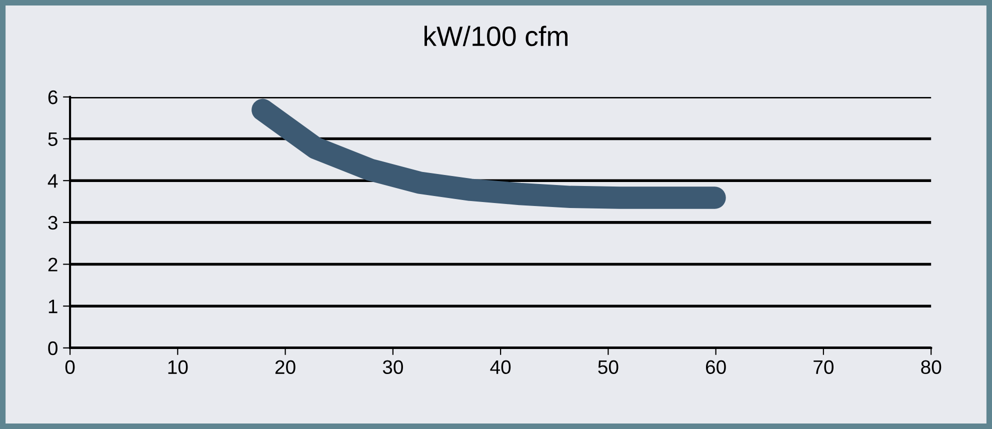 This screenshot has height=429, width=992. Describe the element at coordinates (608, 367) in the screenshot. I see `x-tick-label: 50` at that location.